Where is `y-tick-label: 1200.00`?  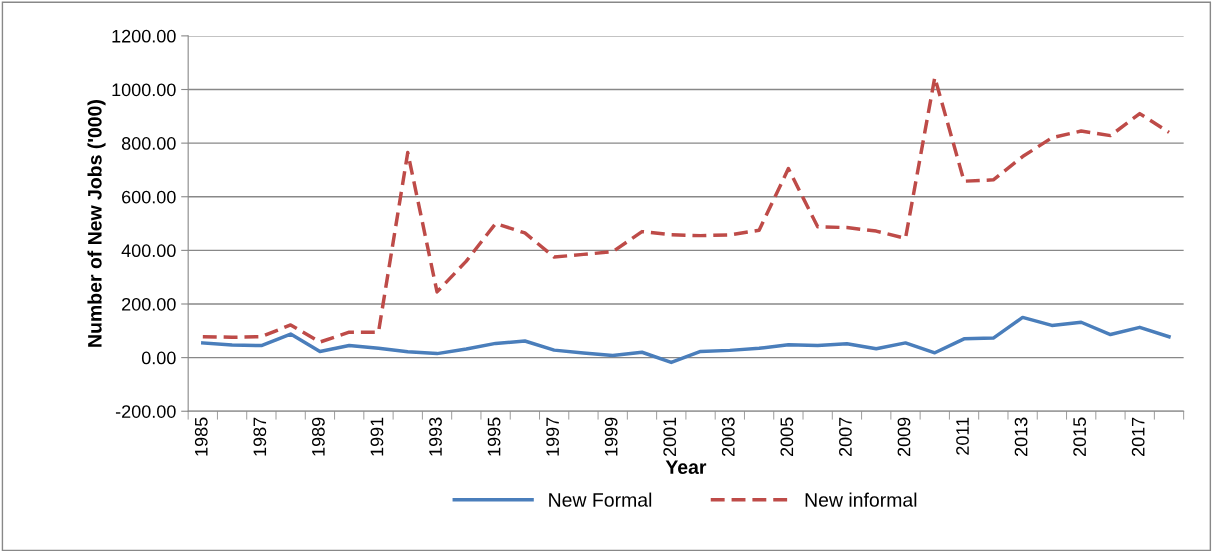 y-tick-label: 1200.00 is located at coordinates (144, 36).